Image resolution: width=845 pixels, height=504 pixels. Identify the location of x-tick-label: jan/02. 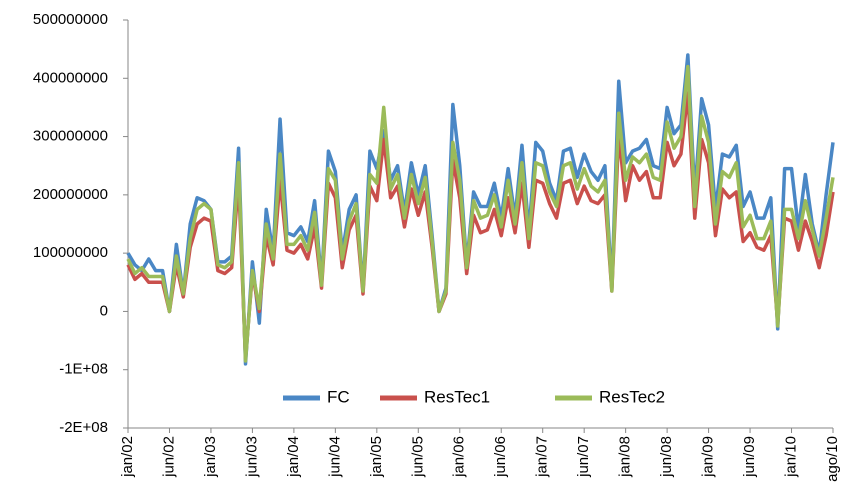
(127, 457).